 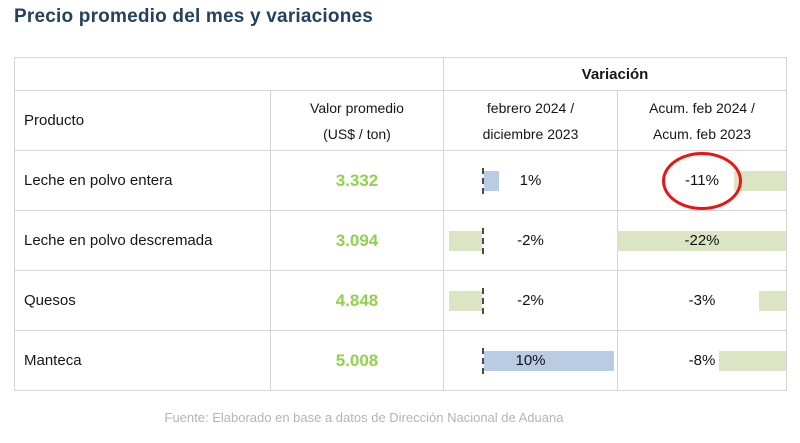 I want to click on page-title: Precio promedio del mes y variaciones, so click(x=194, y=16).